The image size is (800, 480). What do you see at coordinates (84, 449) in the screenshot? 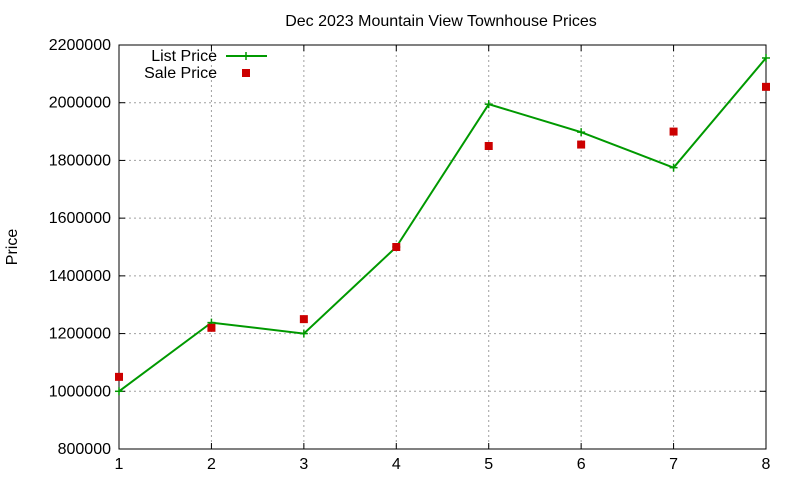
I see `y-tick-label: 800000` at bounding box center [84, 449].